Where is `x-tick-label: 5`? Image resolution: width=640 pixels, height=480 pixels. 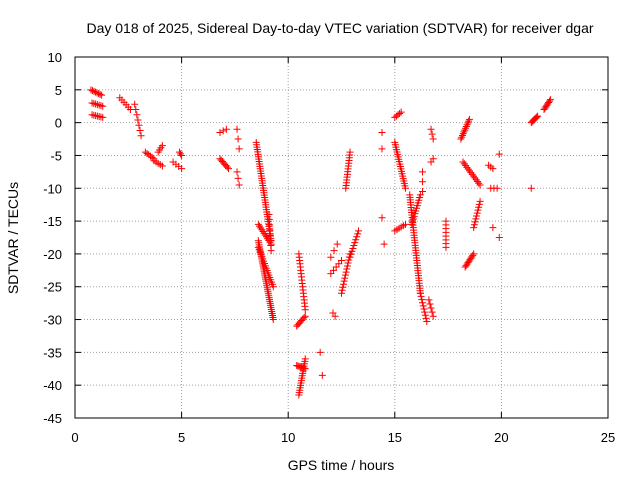 x-tick-label: 5 is located at coordinates (181, 437).